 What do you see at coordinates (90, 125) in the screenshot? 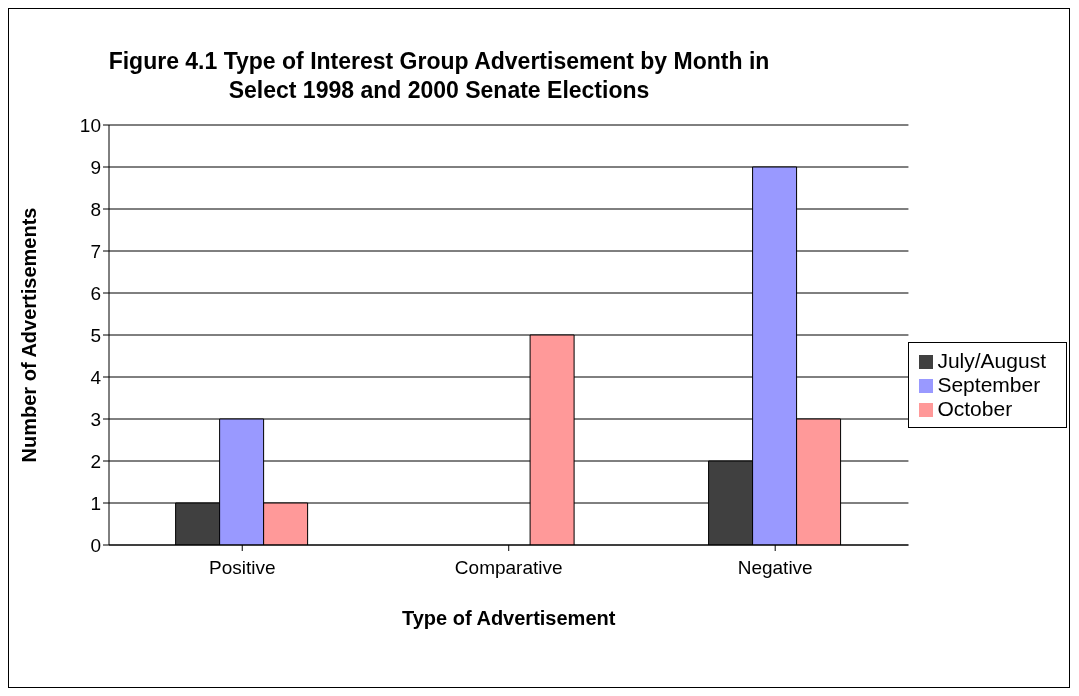
I see `y-tick-label: 10` at bounding box center [90, 125].